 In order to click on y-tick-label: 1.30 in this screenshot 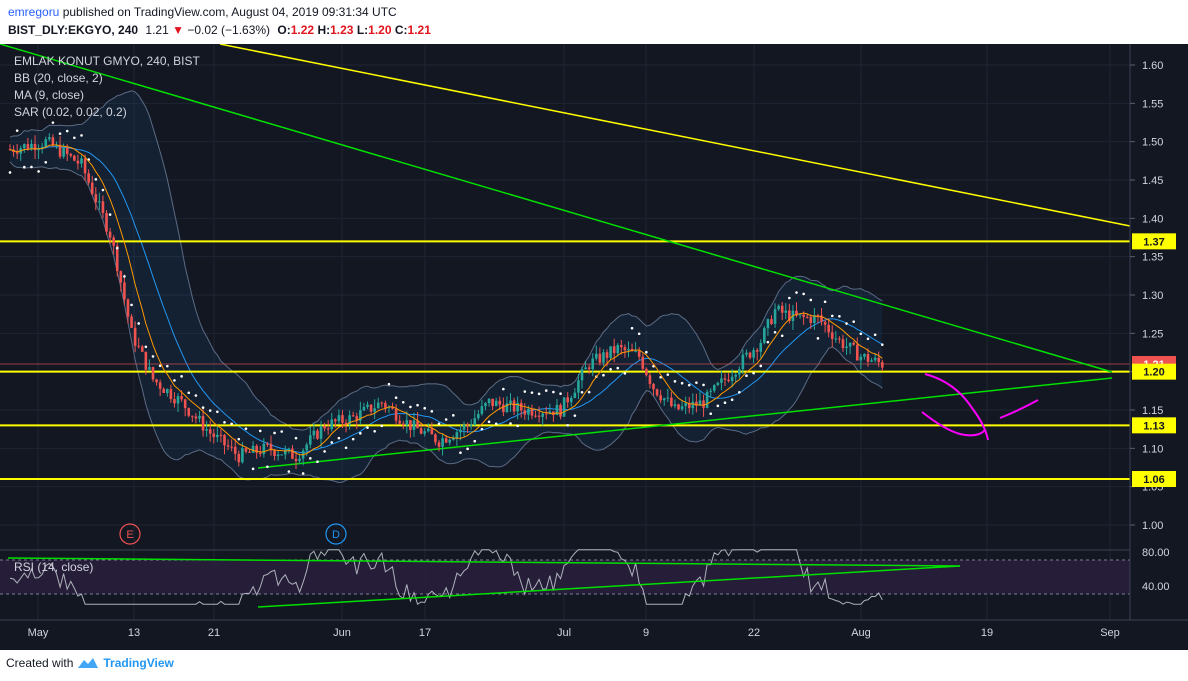, I will do `click(1152, 296)`.